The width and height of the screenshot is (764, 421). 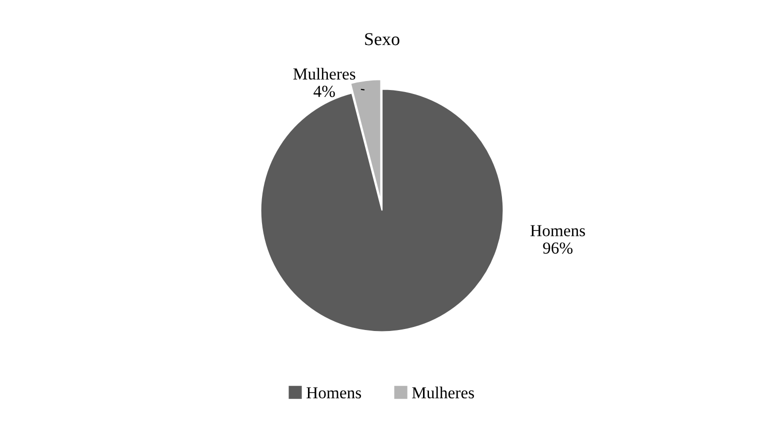 What do you see at coordinates (324, 74) in the screenshot?
I see `slice-label: Mulheres` at bounding box center [324, 74].